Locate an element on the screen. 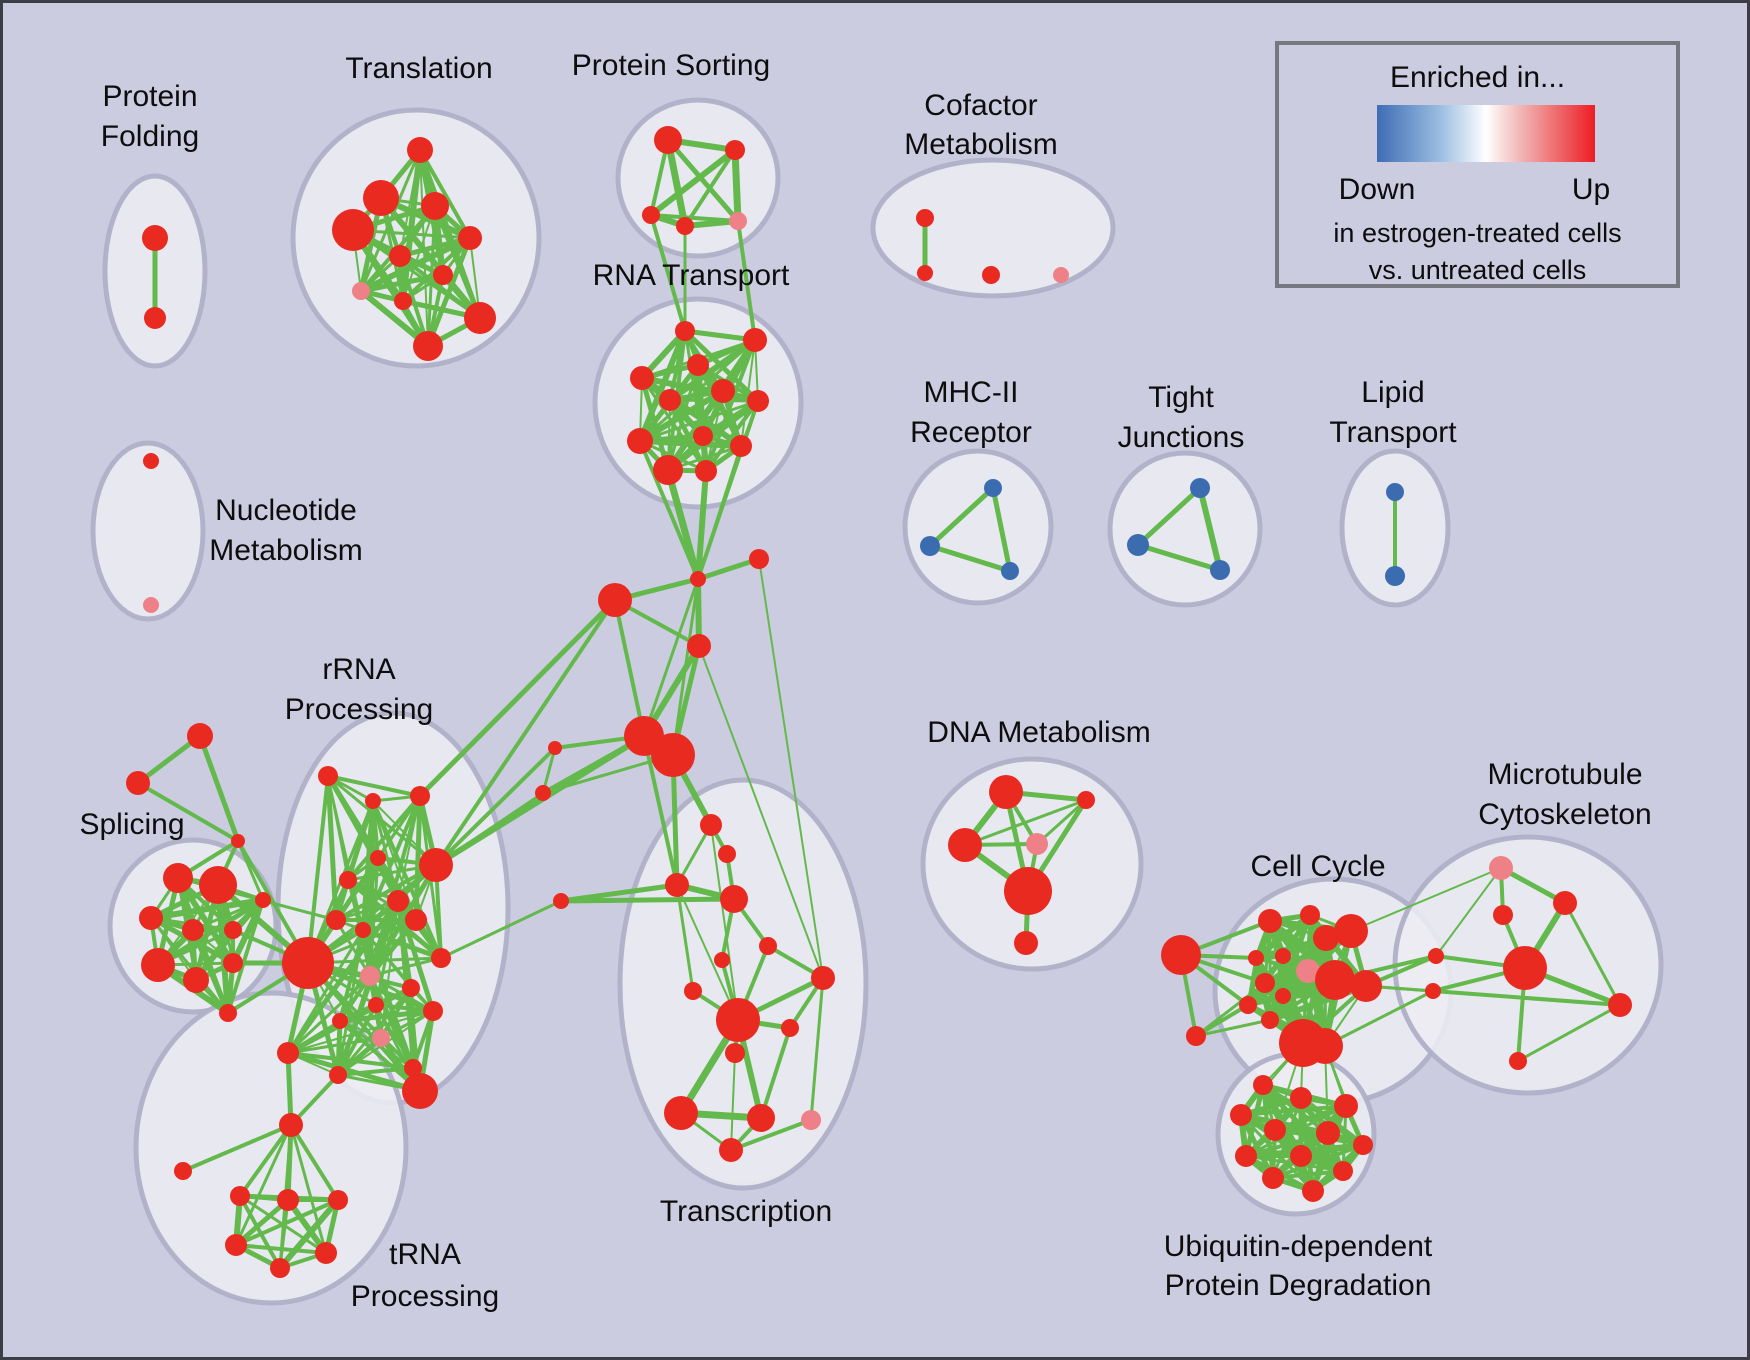  cluster-label-lipid-transport: Lipid Transport is located at coordinates (1393, 412).